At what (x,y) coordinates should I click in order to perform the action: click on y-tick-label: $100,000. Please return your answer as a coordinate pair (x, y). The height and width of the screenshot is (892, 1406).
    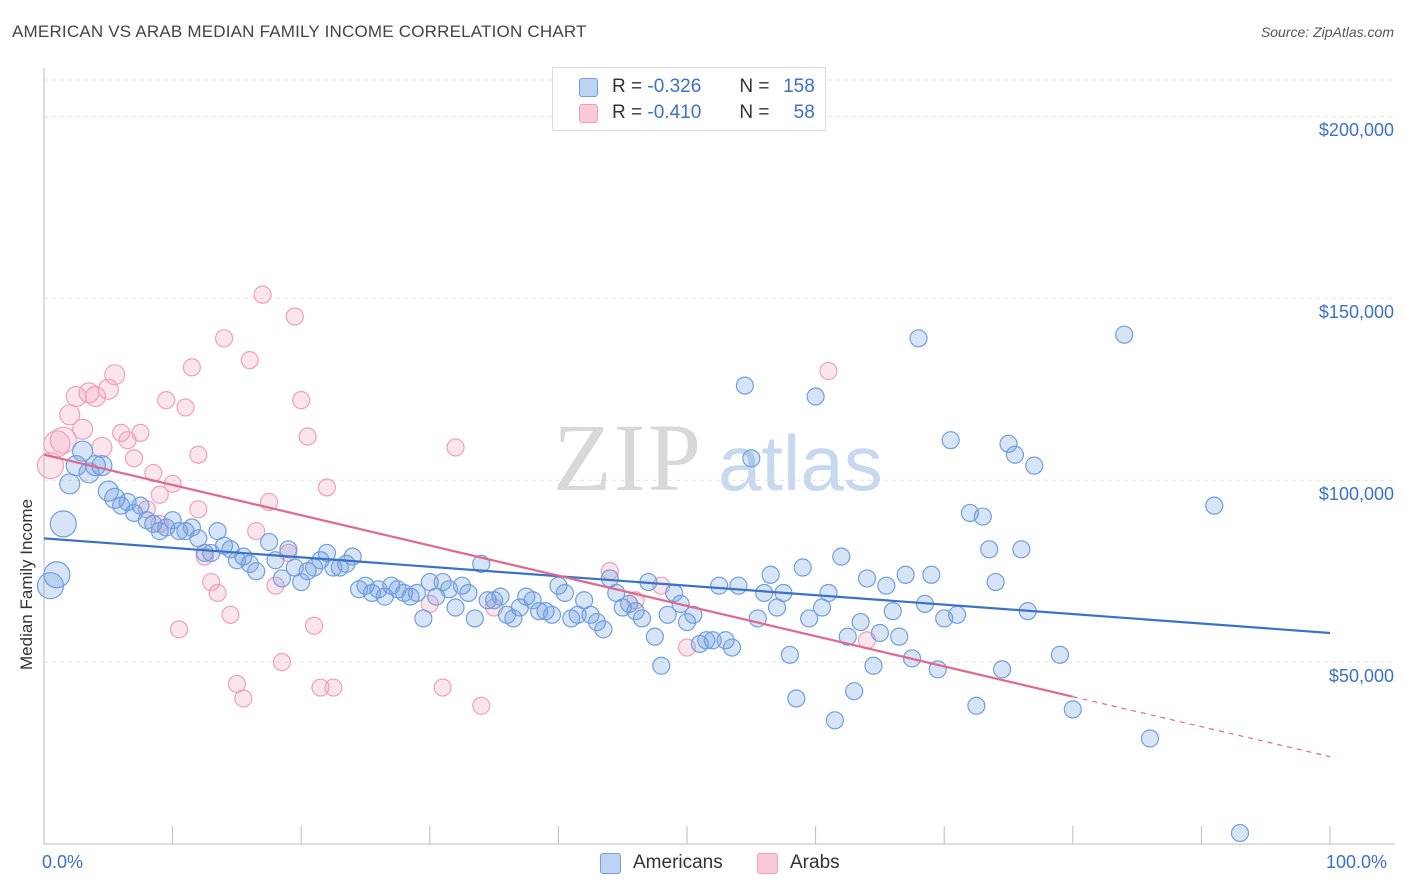
    Looking at the image, I should click on (1356, 494).